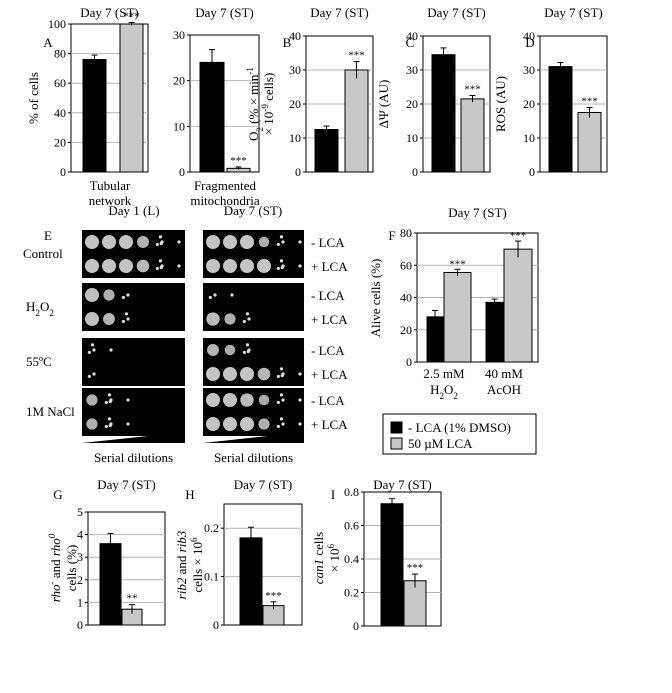 The height and width of the screenshot is (693, 672). I want to click on chart-d: 0 10 20 30 40 *** Day 7 (ST) D, so click(565, 92).